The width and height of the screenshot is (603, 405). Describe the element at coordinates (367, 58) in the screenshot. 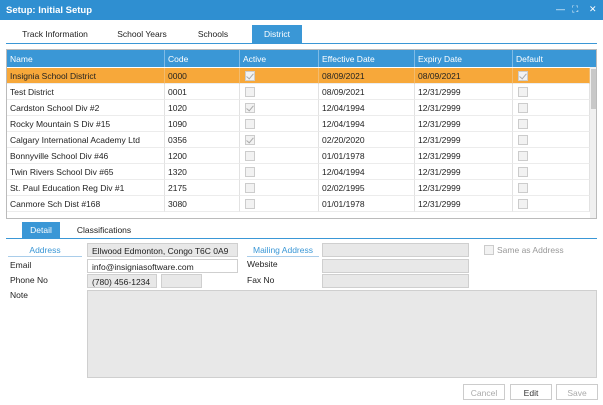

I see `column-header: Effective Date` at that location.